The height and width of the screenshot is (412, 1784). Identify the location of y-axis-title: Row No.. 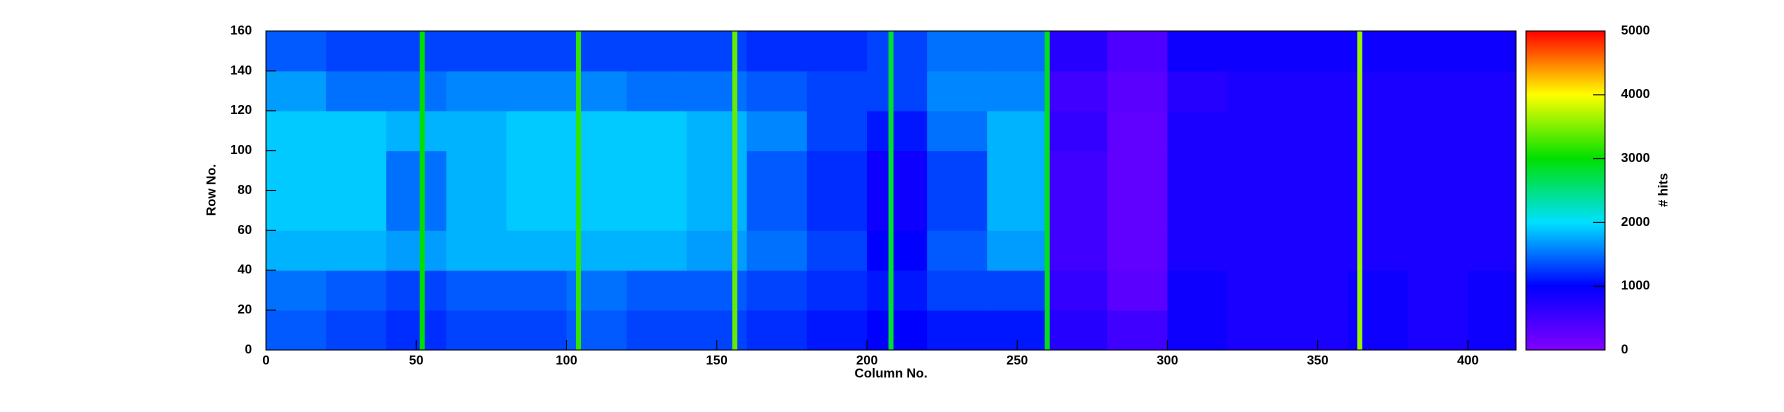
(210, 190).